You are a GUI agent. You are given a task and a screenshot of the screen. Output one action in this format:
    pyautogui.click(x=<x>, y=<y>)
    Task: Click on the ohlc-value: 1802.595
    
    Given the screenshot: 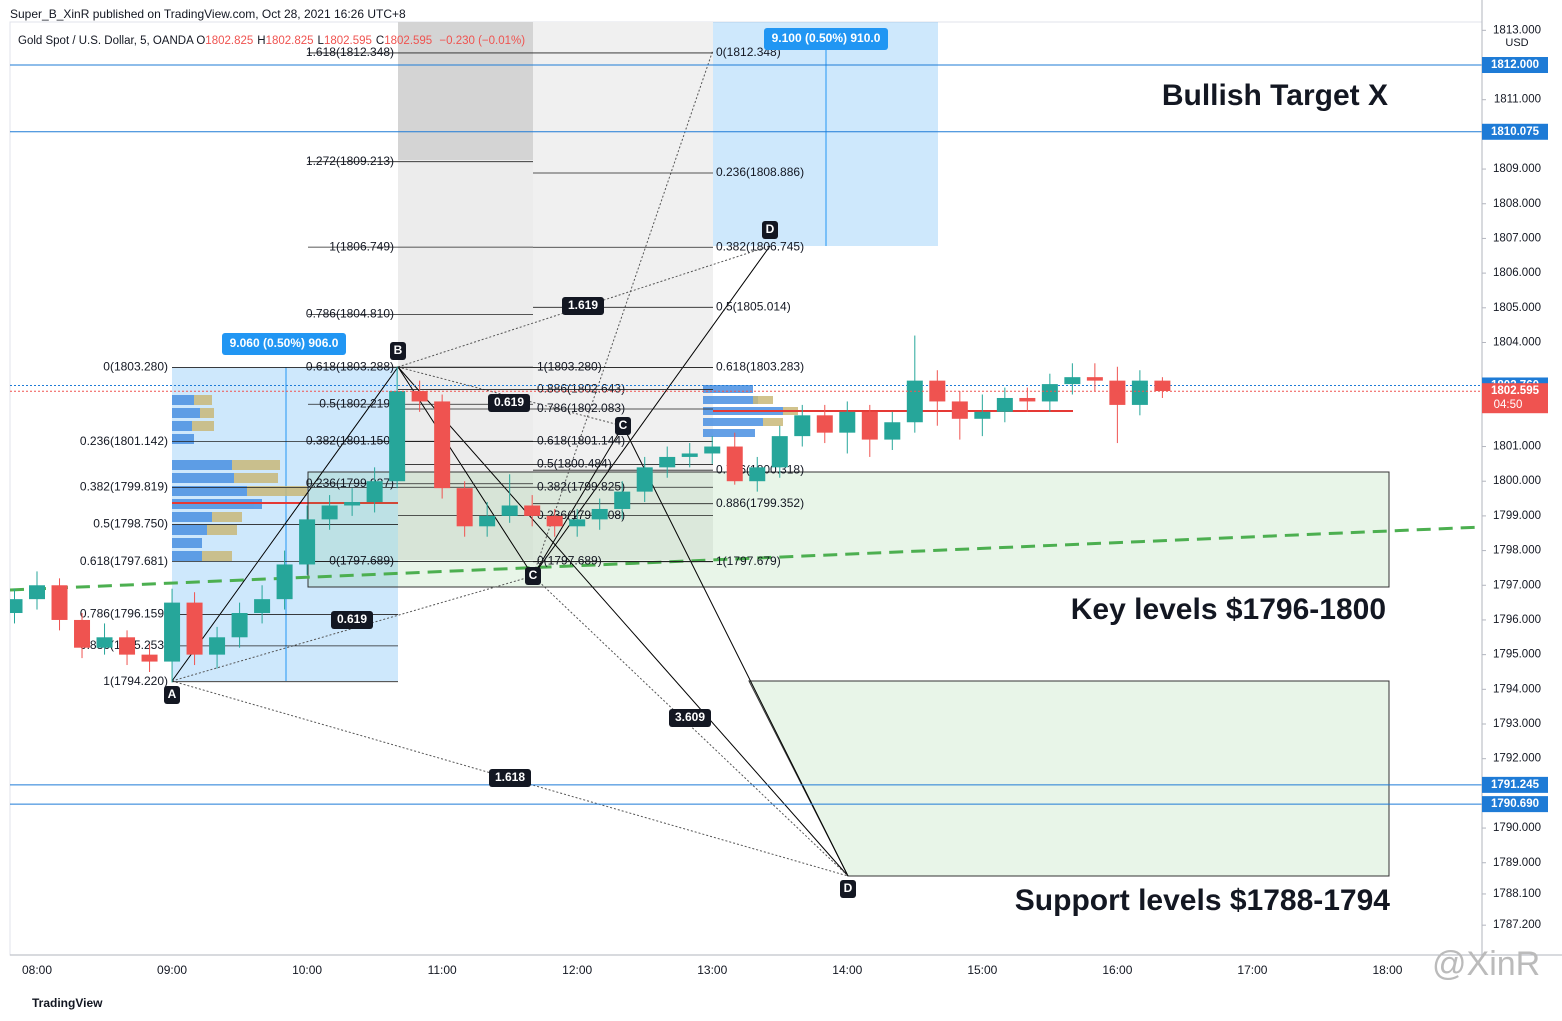 What is the action you would take?
    pyautogui.click(x=347, y=41)
    